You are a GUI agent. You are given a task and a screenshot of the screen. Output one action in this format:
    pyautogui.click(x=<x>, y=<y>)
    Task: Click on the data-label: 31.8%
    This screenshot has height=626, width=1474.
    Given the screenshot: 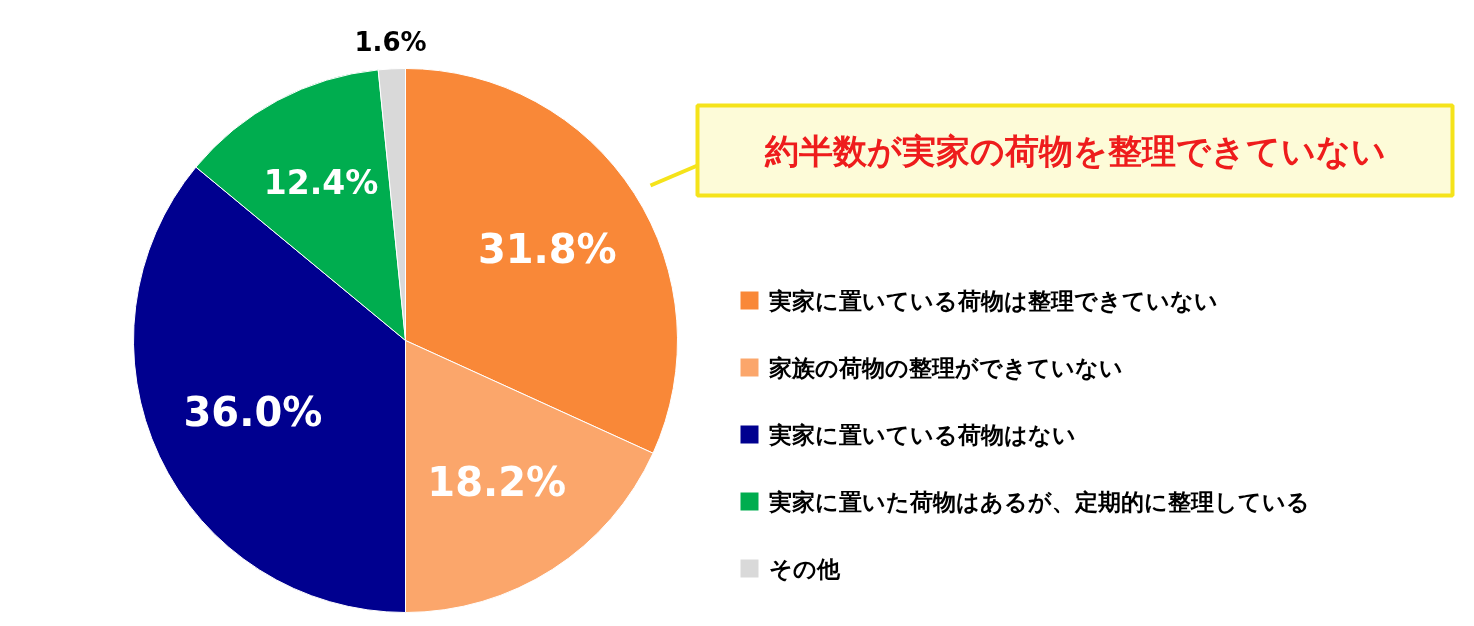 What is the action you would take?
    pyautogui.click(x=547, y=249)
    